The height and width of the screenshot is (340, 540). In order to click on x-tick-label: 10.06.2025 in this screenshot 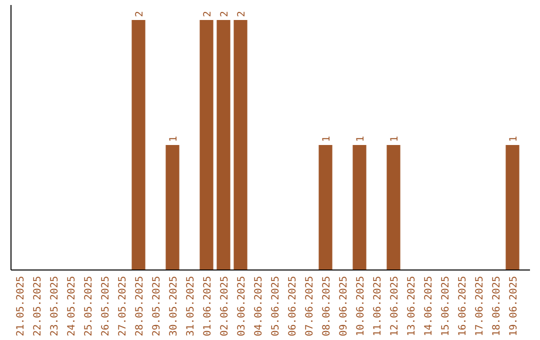, I will do `click(361, 306)`.